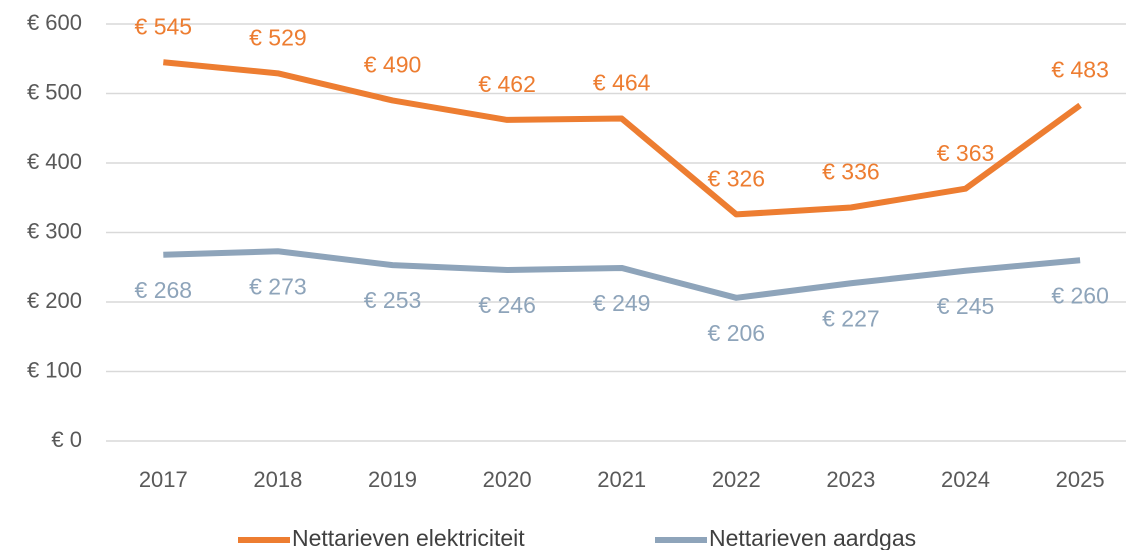  What do you see at coordinates (966, 153) in the screenshot?
I see `data-label: € 363` at bounding box center [966, 153].